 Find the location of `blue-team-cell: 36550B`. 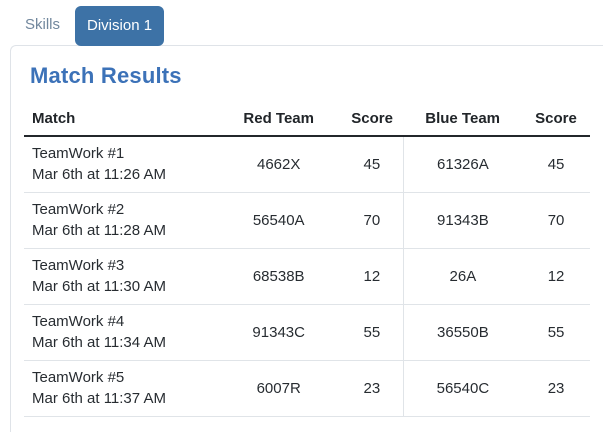

blue-team-cell: 36550B is located at coordinates (462, 331).